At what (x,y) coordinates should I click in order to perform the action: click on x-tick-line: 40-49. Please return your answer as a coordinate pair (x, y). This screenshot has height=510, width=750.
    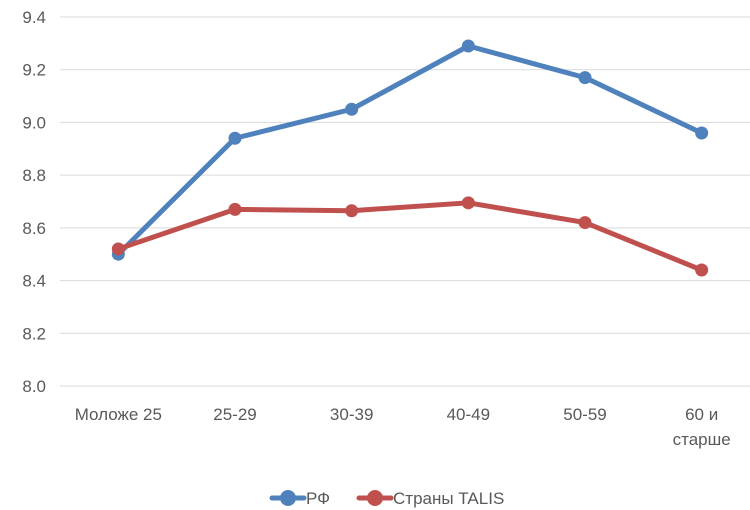
    Looking at the image, I should click on (468, 414).